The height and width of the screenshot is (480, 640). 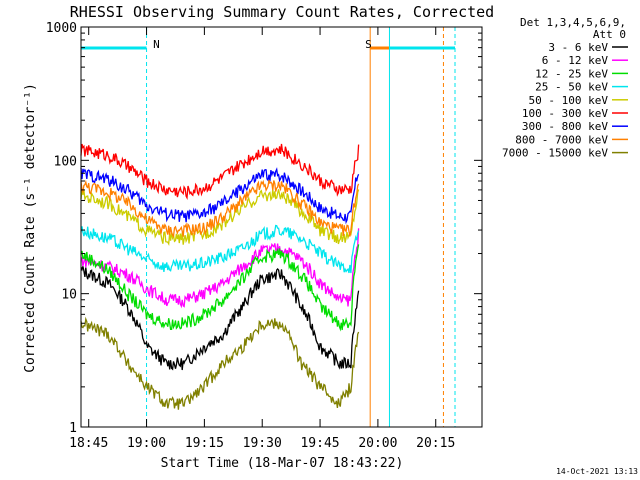 I want to click on legend-label-0: 3 - 6 keV, so click(x=578, y=47).